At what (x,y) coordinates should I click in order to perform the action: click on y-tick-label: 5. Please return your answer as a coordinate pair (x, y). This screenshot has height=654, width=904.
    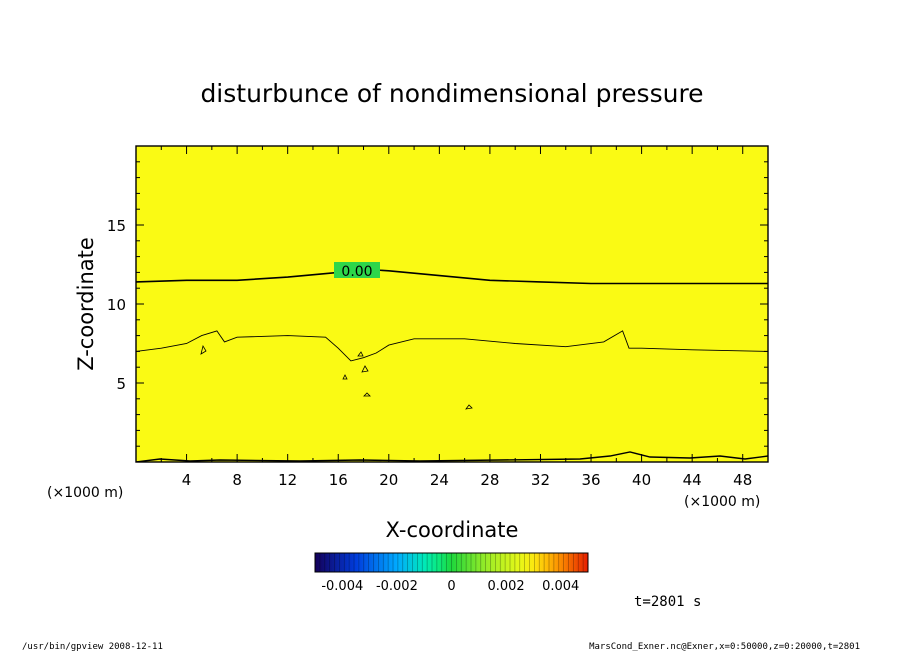
    Looking at the image, I should click on (121, 384).